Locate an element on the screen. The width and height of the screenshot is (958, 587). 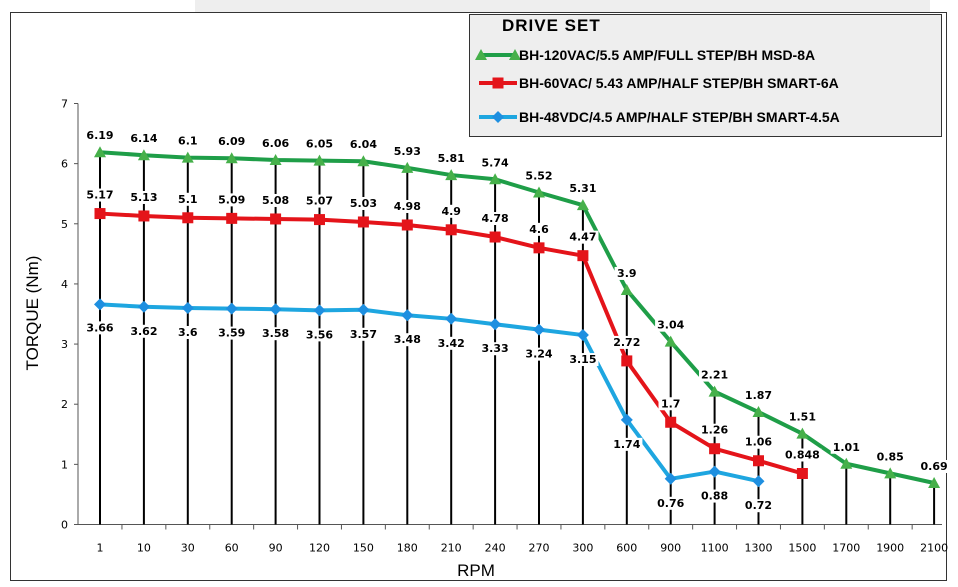
data-label: 0.72 is located at coordinates (758, 505).